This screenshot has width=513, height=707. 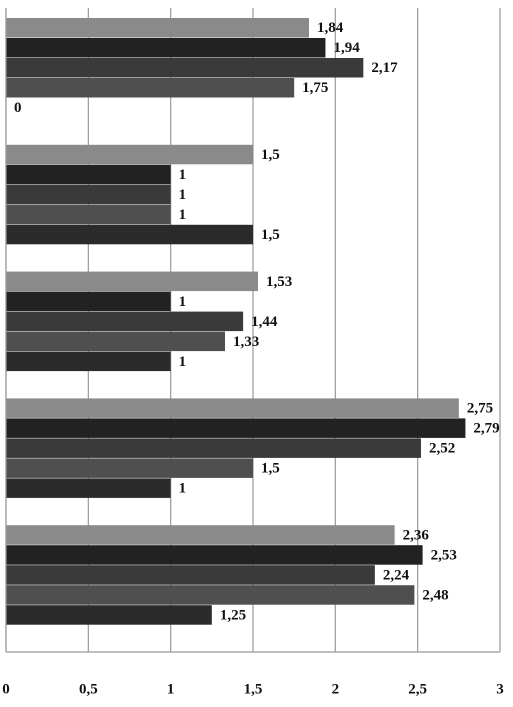 What do you see at coordinates (346, 48) in the screenshot?
I see `value-label: 1,94` at bounding box center [346, 48].